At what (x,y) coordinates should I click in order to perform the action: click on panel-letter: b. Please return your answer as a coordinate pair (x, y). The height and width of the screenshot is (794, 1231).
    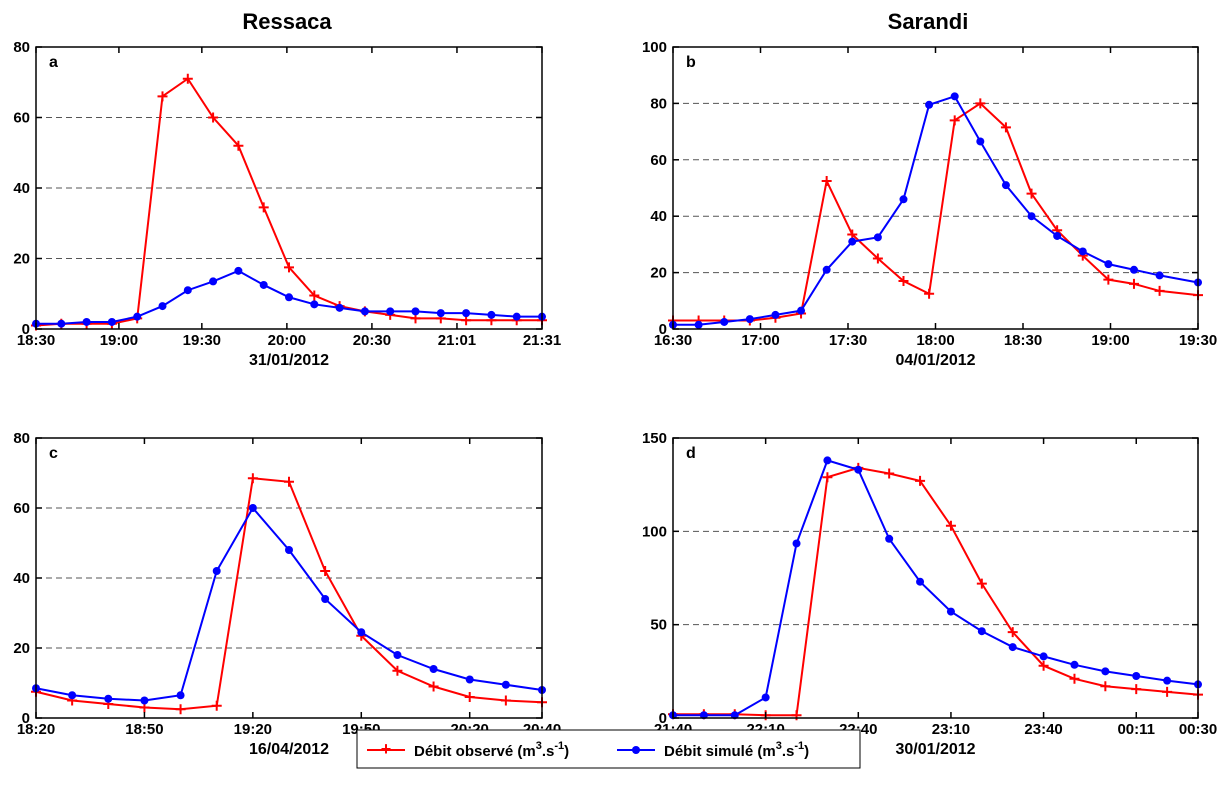
    Looking at the image, I should click on (691, 62).